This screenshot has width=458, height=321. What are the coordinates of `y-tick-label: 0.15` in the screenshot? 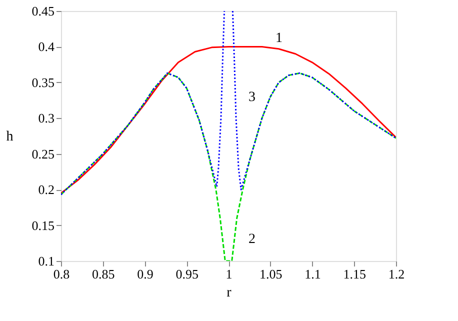 It's located at (43, 225).